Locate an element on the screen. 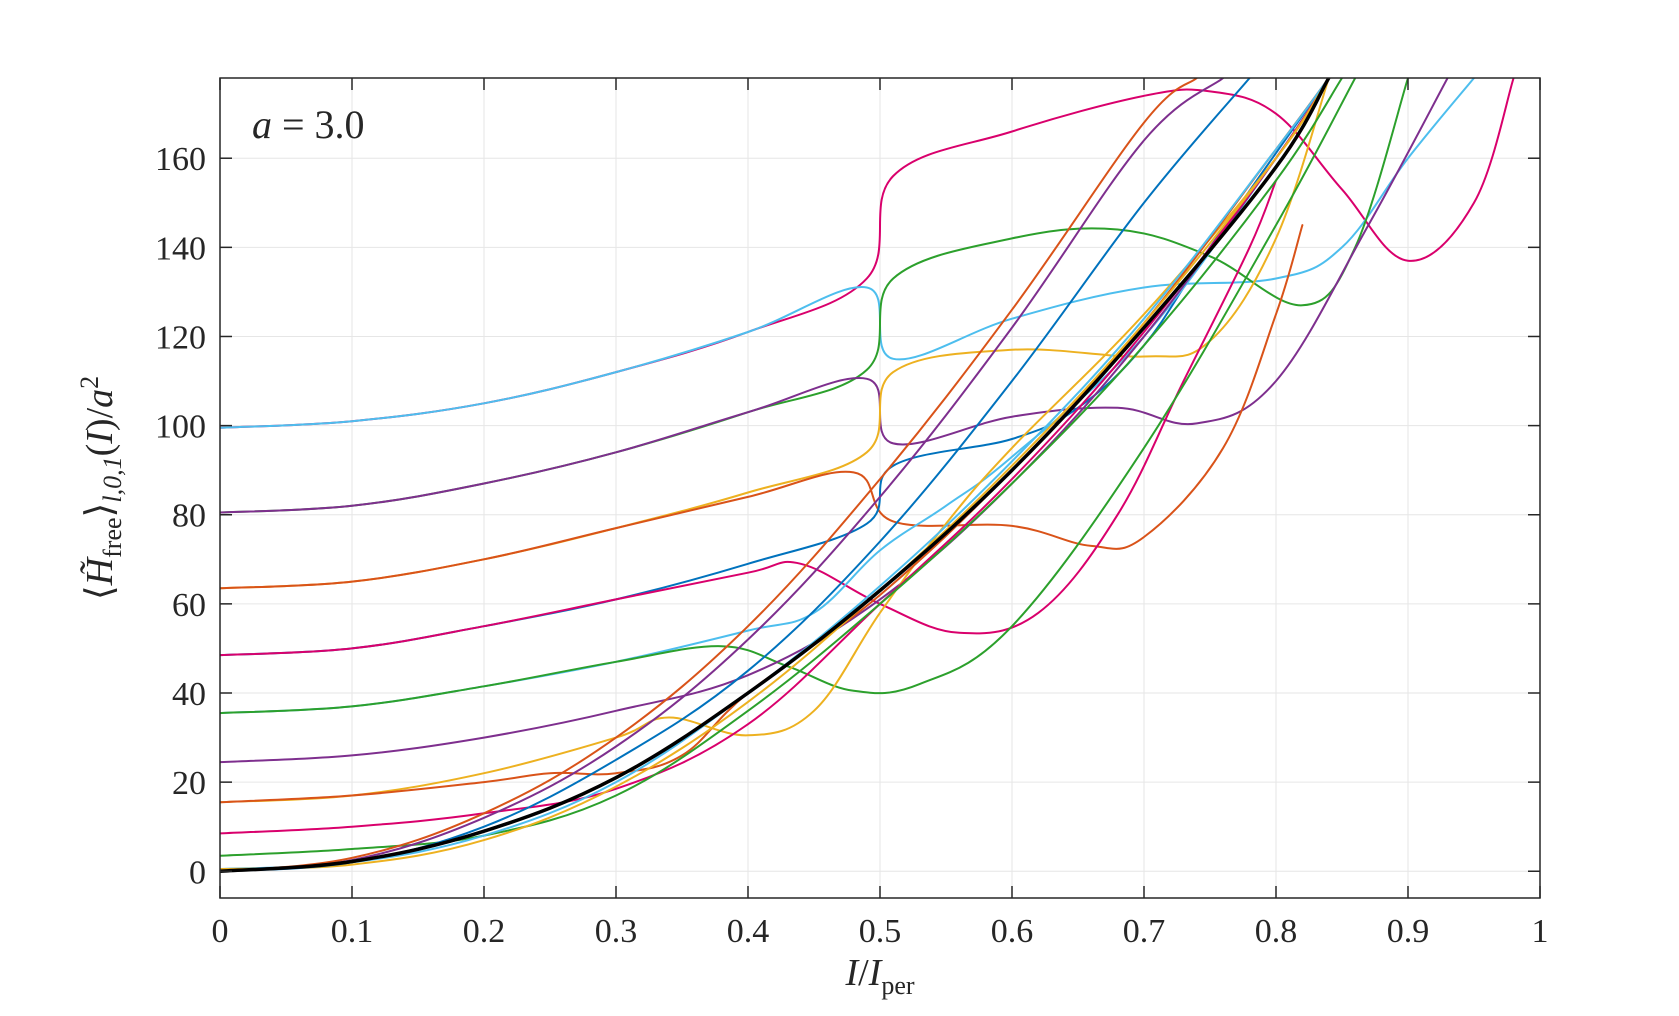 The image size is (1679, 1016). x-tick-label: 0.3 is located at coordinates (616, 931).